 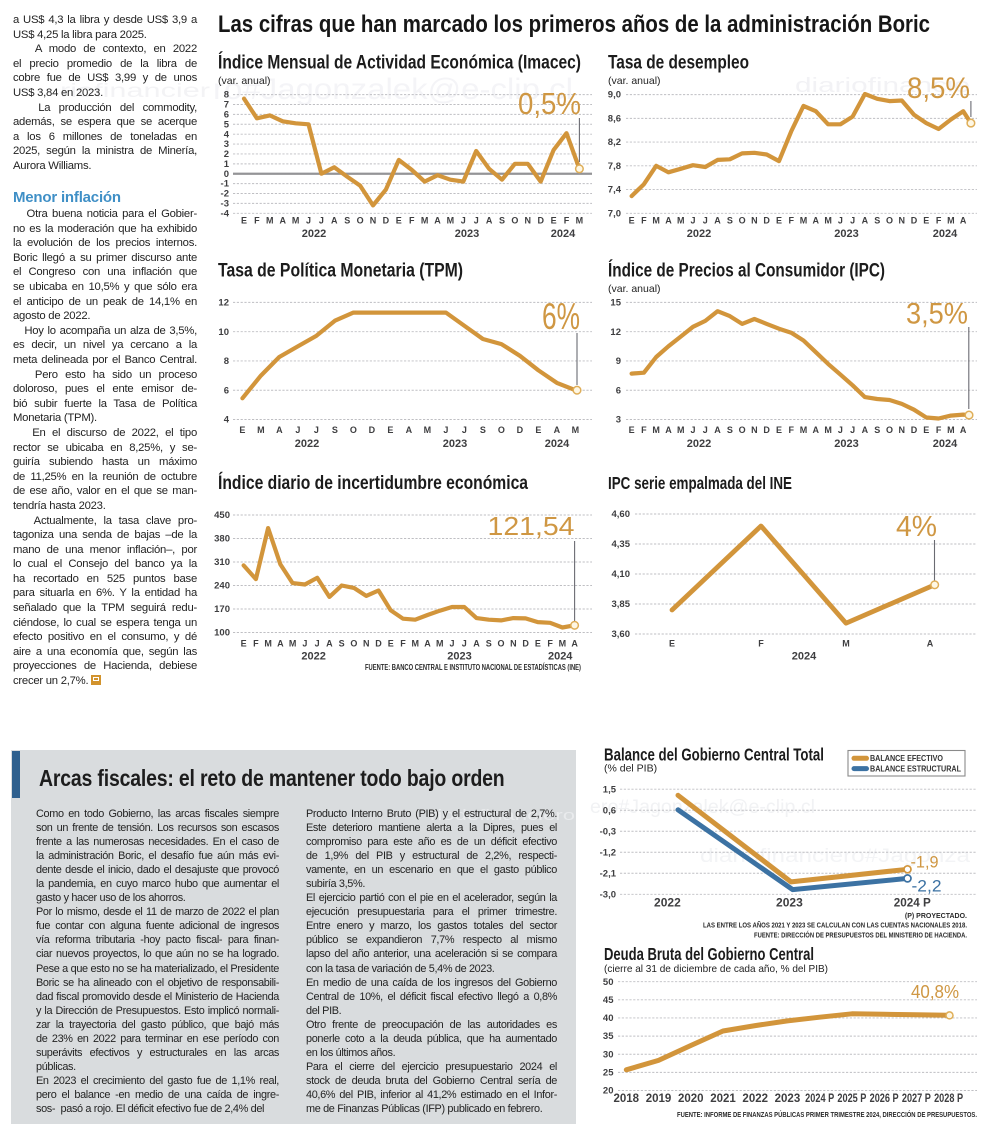 I want to click on svg-text: 25, so click(x=608, y=1072).